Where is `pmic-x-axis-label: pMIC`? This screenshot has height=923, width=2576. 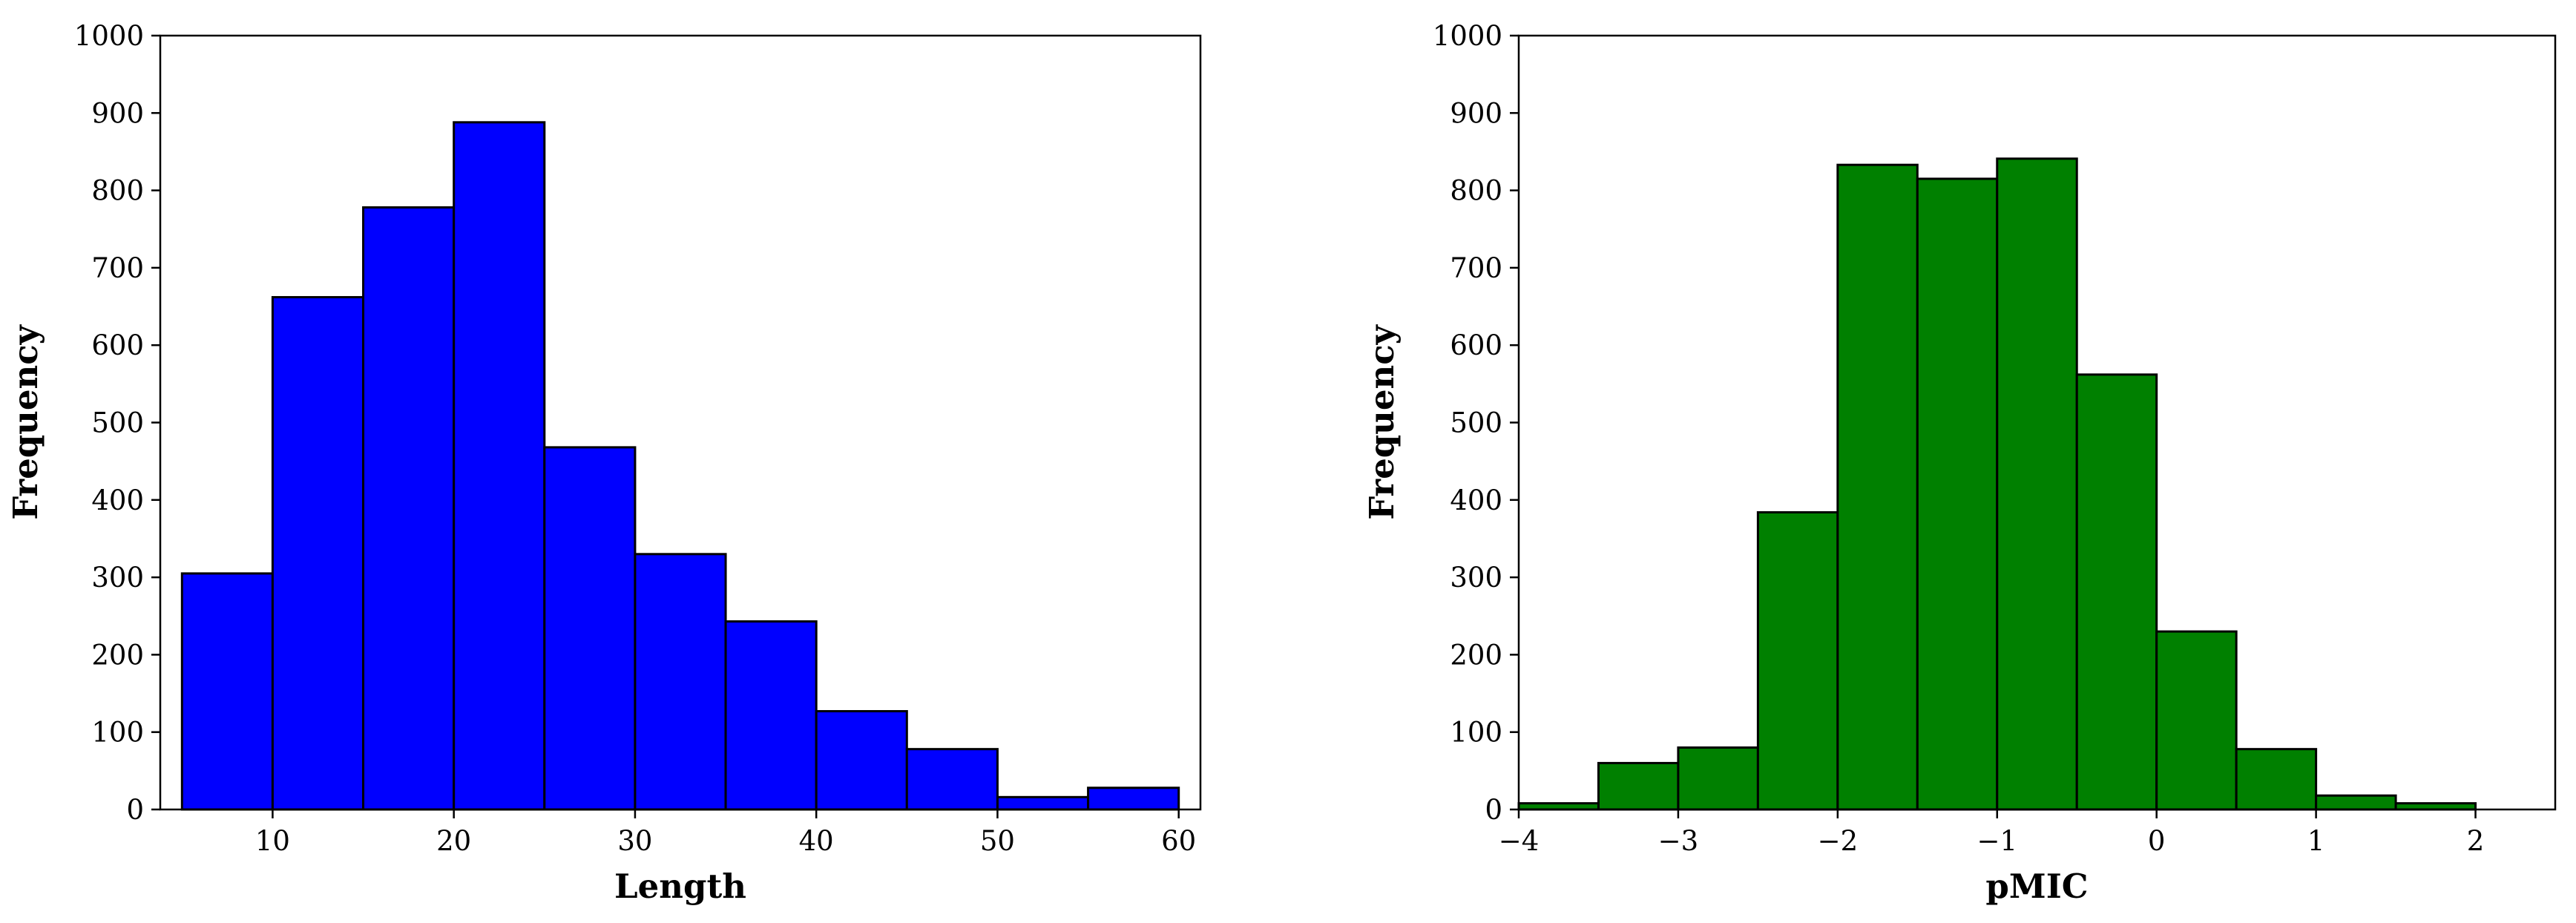 pmic-x-axis-label: pMIC is located at coordinates (2036, 886).